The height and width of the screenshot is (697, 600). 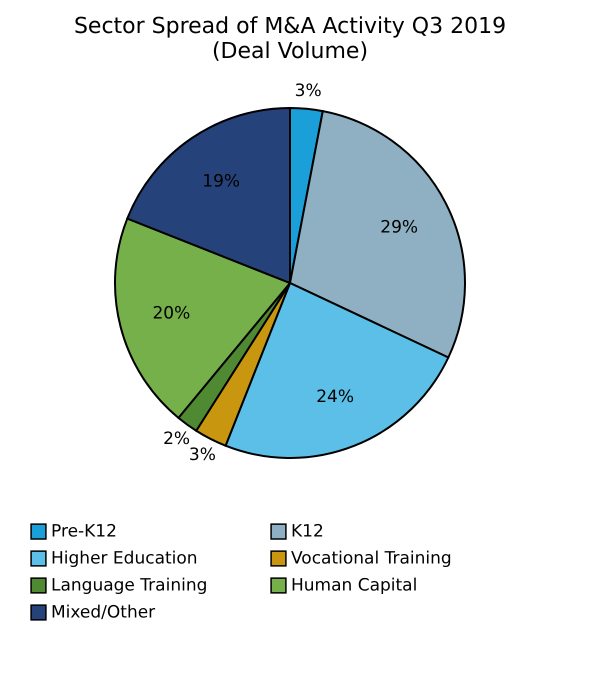 What do you see at coordinates (84, 532) in the screenshot?
I see `legend-label: Pre-K12` at bounding box center [84, 532].